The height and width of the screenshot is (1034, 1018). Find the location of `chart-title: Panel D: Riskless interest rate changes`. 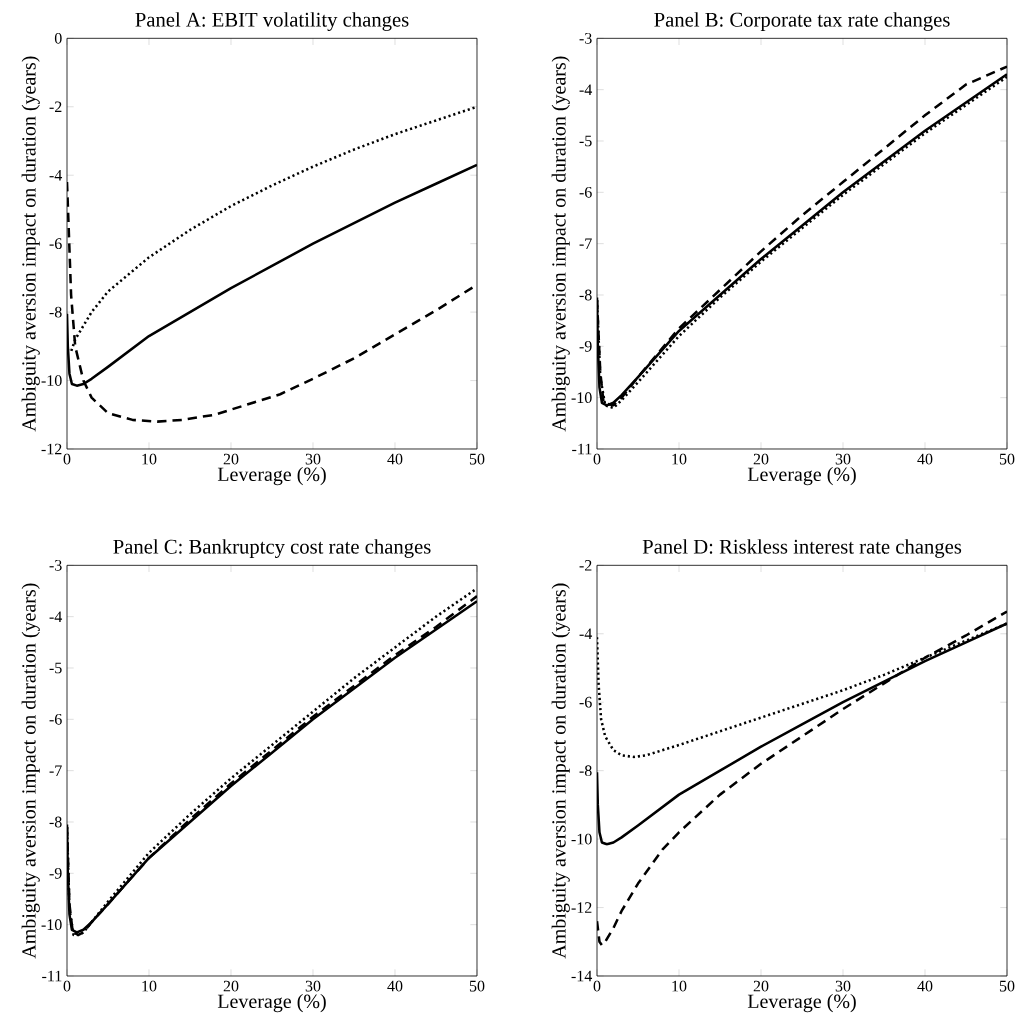

chart-title: Panel D: Riskless interest rate changes is located at coordinates (802, 548).